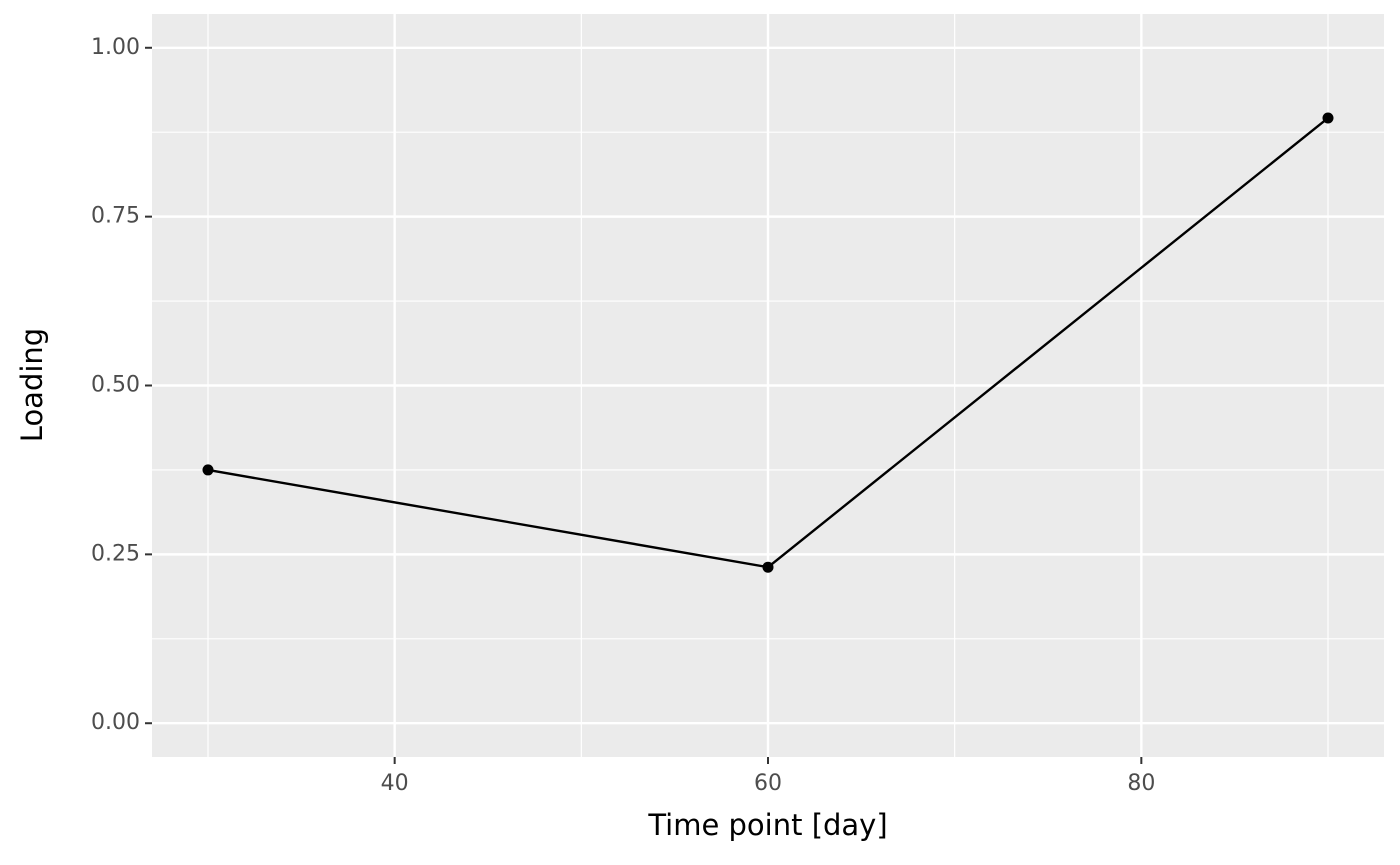  What do you see at coordinates (115, 385) in the screenshot?
I see `y-tick-label: 0.50` at bounding box center [115, 385].